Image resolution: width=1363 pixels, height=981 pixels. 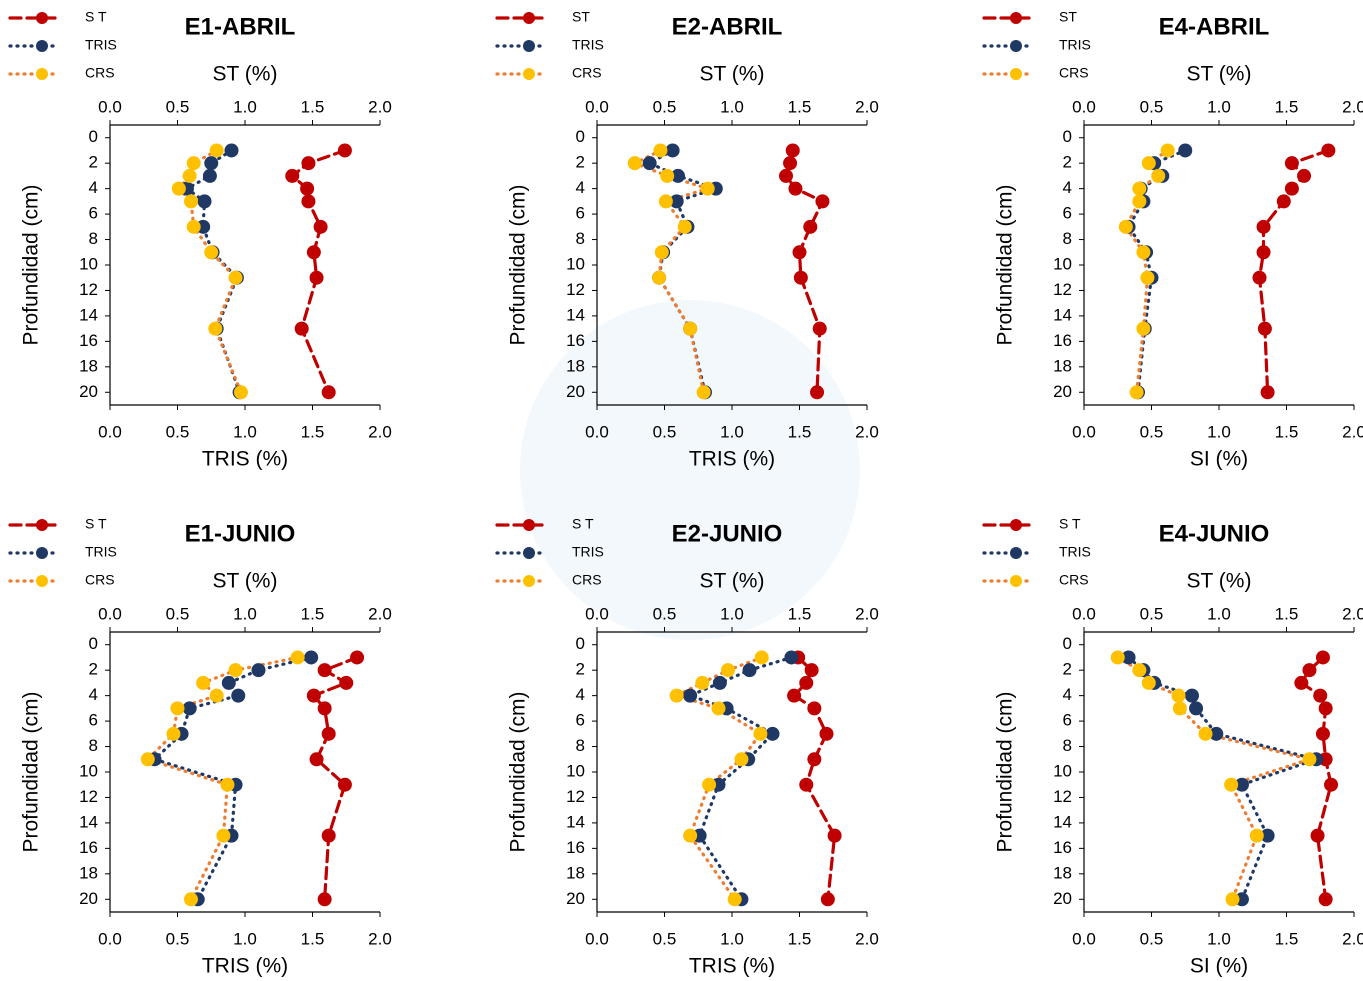 I want to click on bottom-tick-label: 1.0, so click(x=1219, y=938).